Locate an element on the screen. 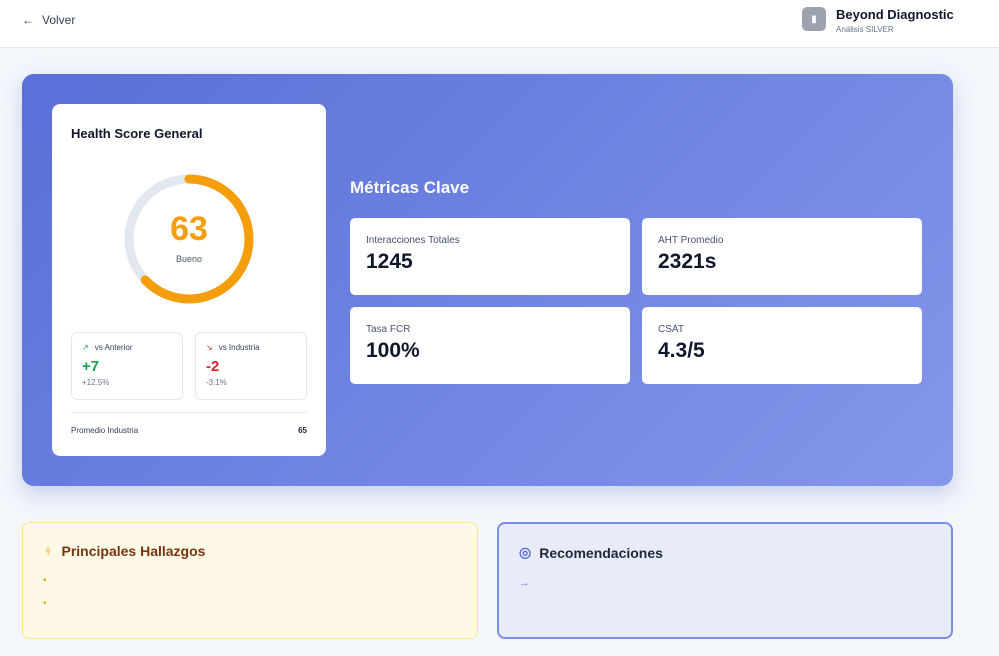  metric-label: CSAT is located at coordinates (671, 329).